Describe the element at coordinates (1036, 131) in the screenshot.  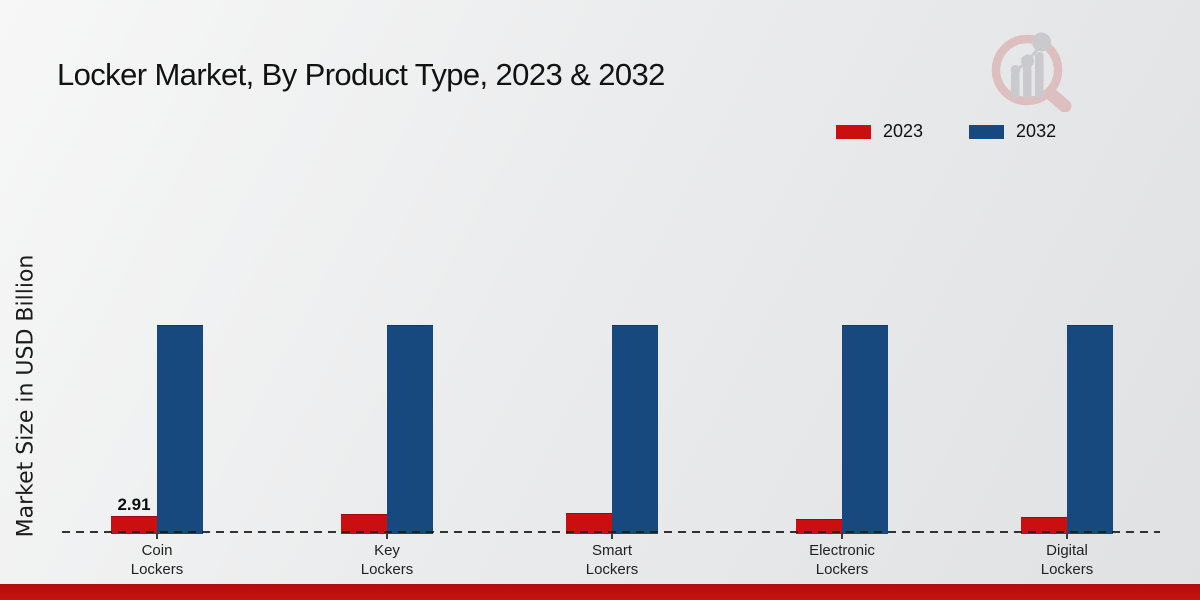
I see `legend-label-2032: 2032` at that location.